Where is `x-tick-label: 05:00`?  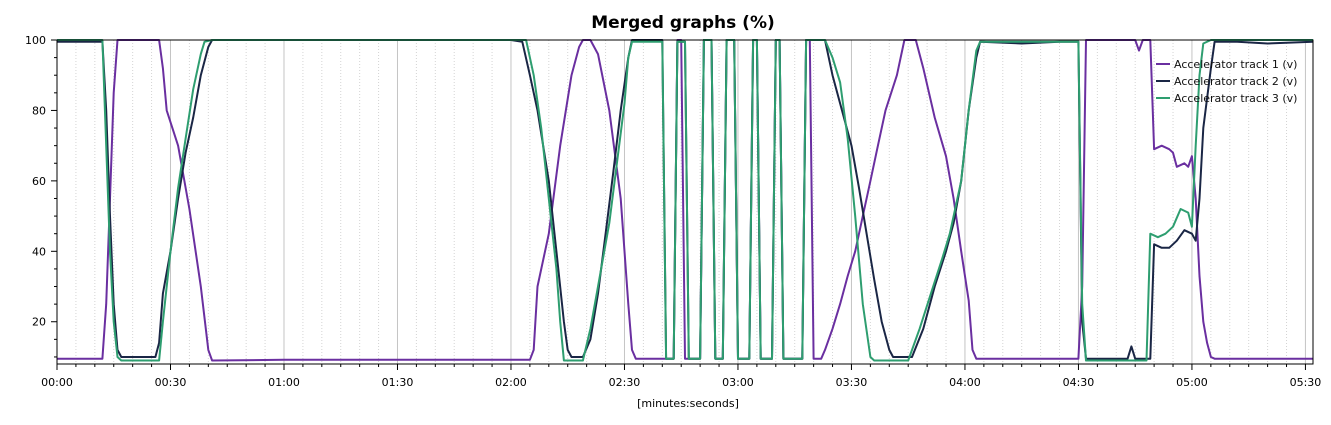 x-tick-label: 05:00 is located at coordinates (1192, 382).